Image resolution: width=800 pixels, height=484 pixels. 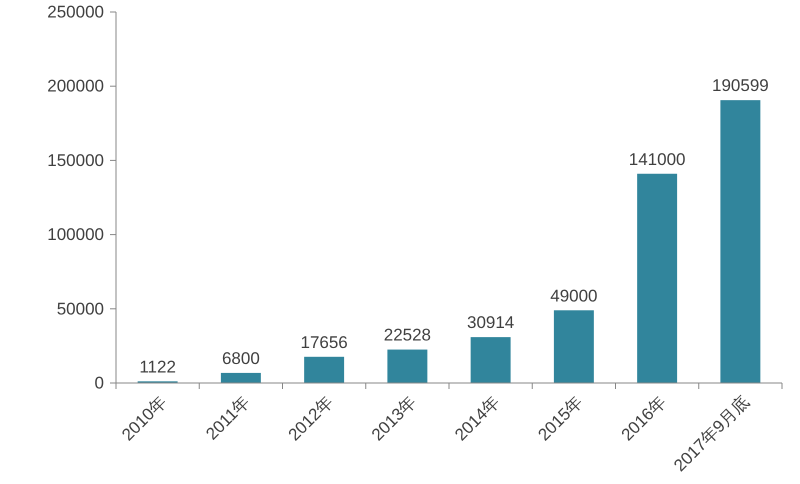 I want to click on data-label: 1122, so click(x=157, y=366).